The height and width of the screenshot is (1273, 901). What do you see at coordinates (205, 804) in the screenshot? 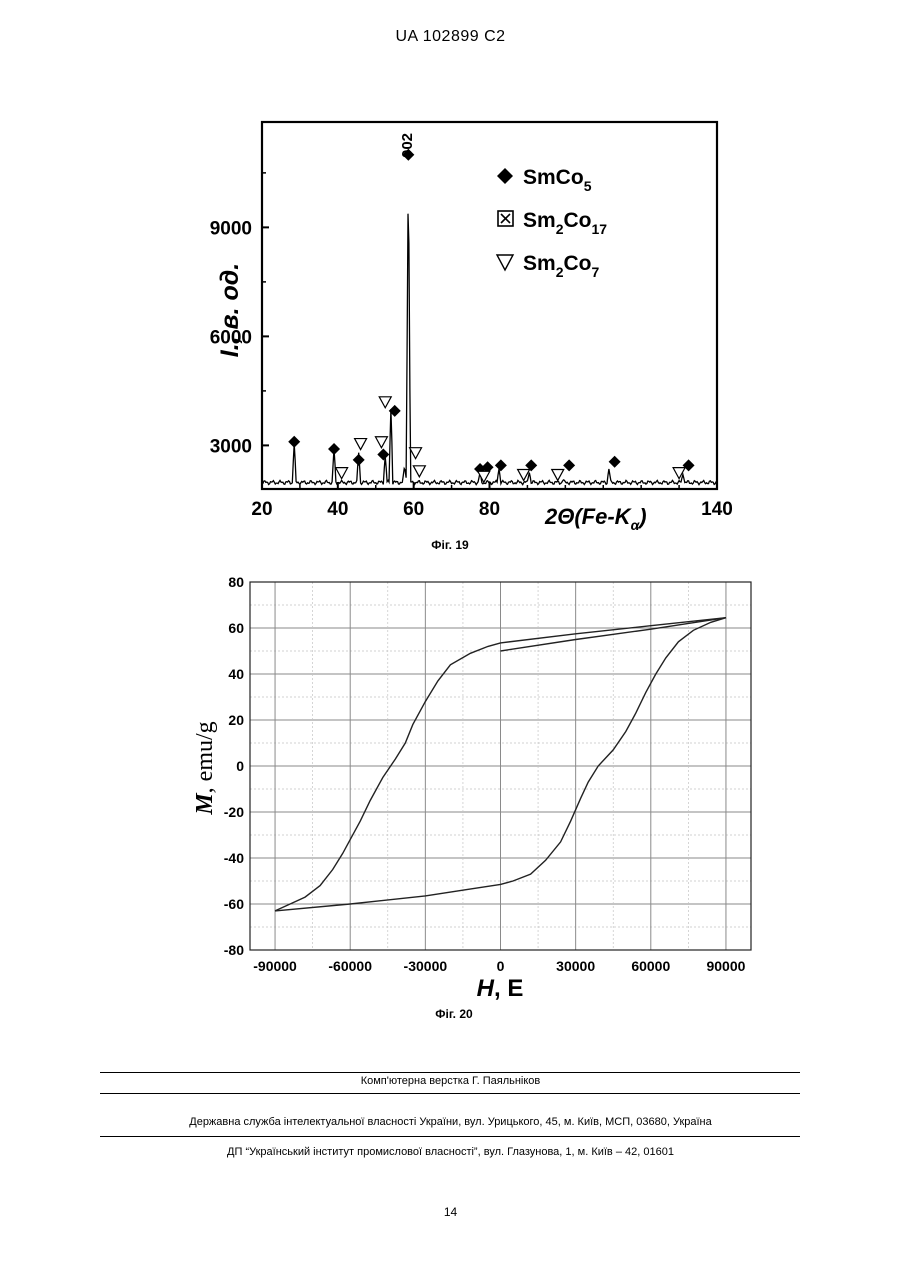
I see `hysteresis-y-var: M` at bounding box center [205, 804].